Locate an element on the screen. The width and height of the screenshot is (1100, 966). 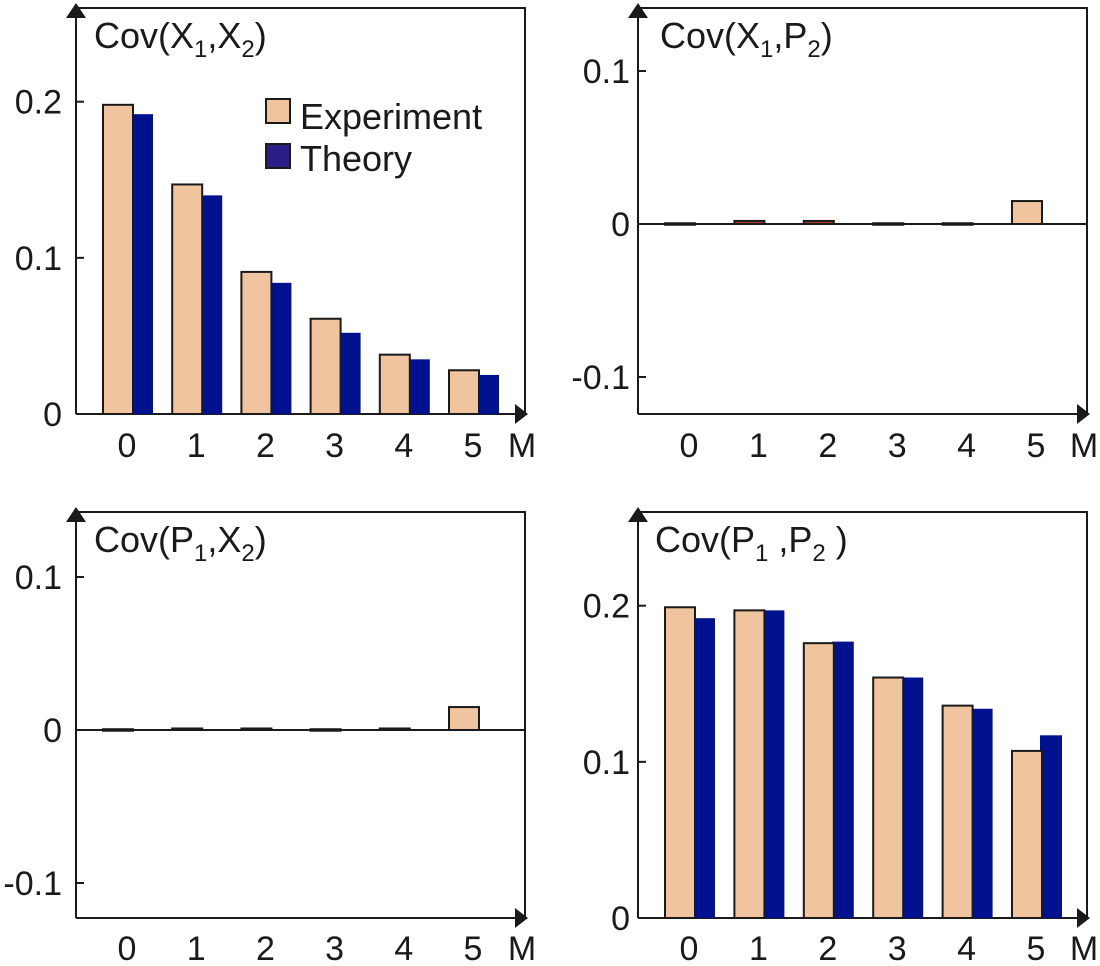
chart-title: Cov(X1,X2) is located at coordinates (180, 39).